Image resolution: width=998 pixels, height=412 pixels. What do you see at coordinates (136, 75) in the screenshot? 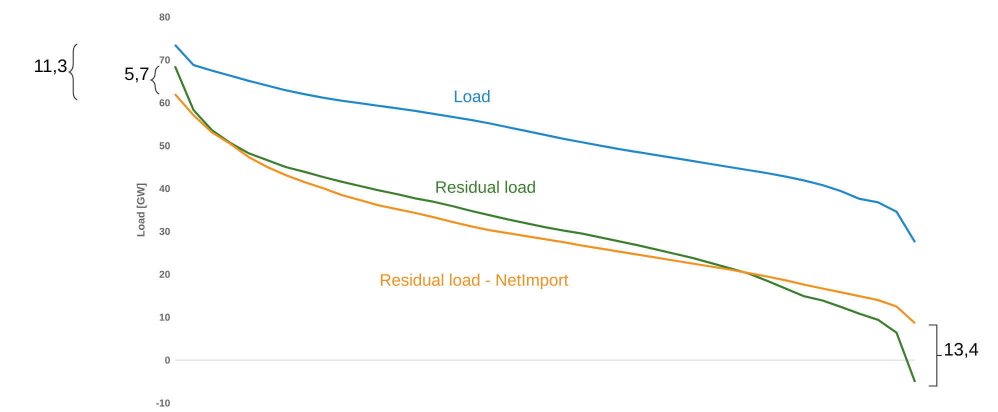
I see `text: 5,7` at bounding box center [136, 75].